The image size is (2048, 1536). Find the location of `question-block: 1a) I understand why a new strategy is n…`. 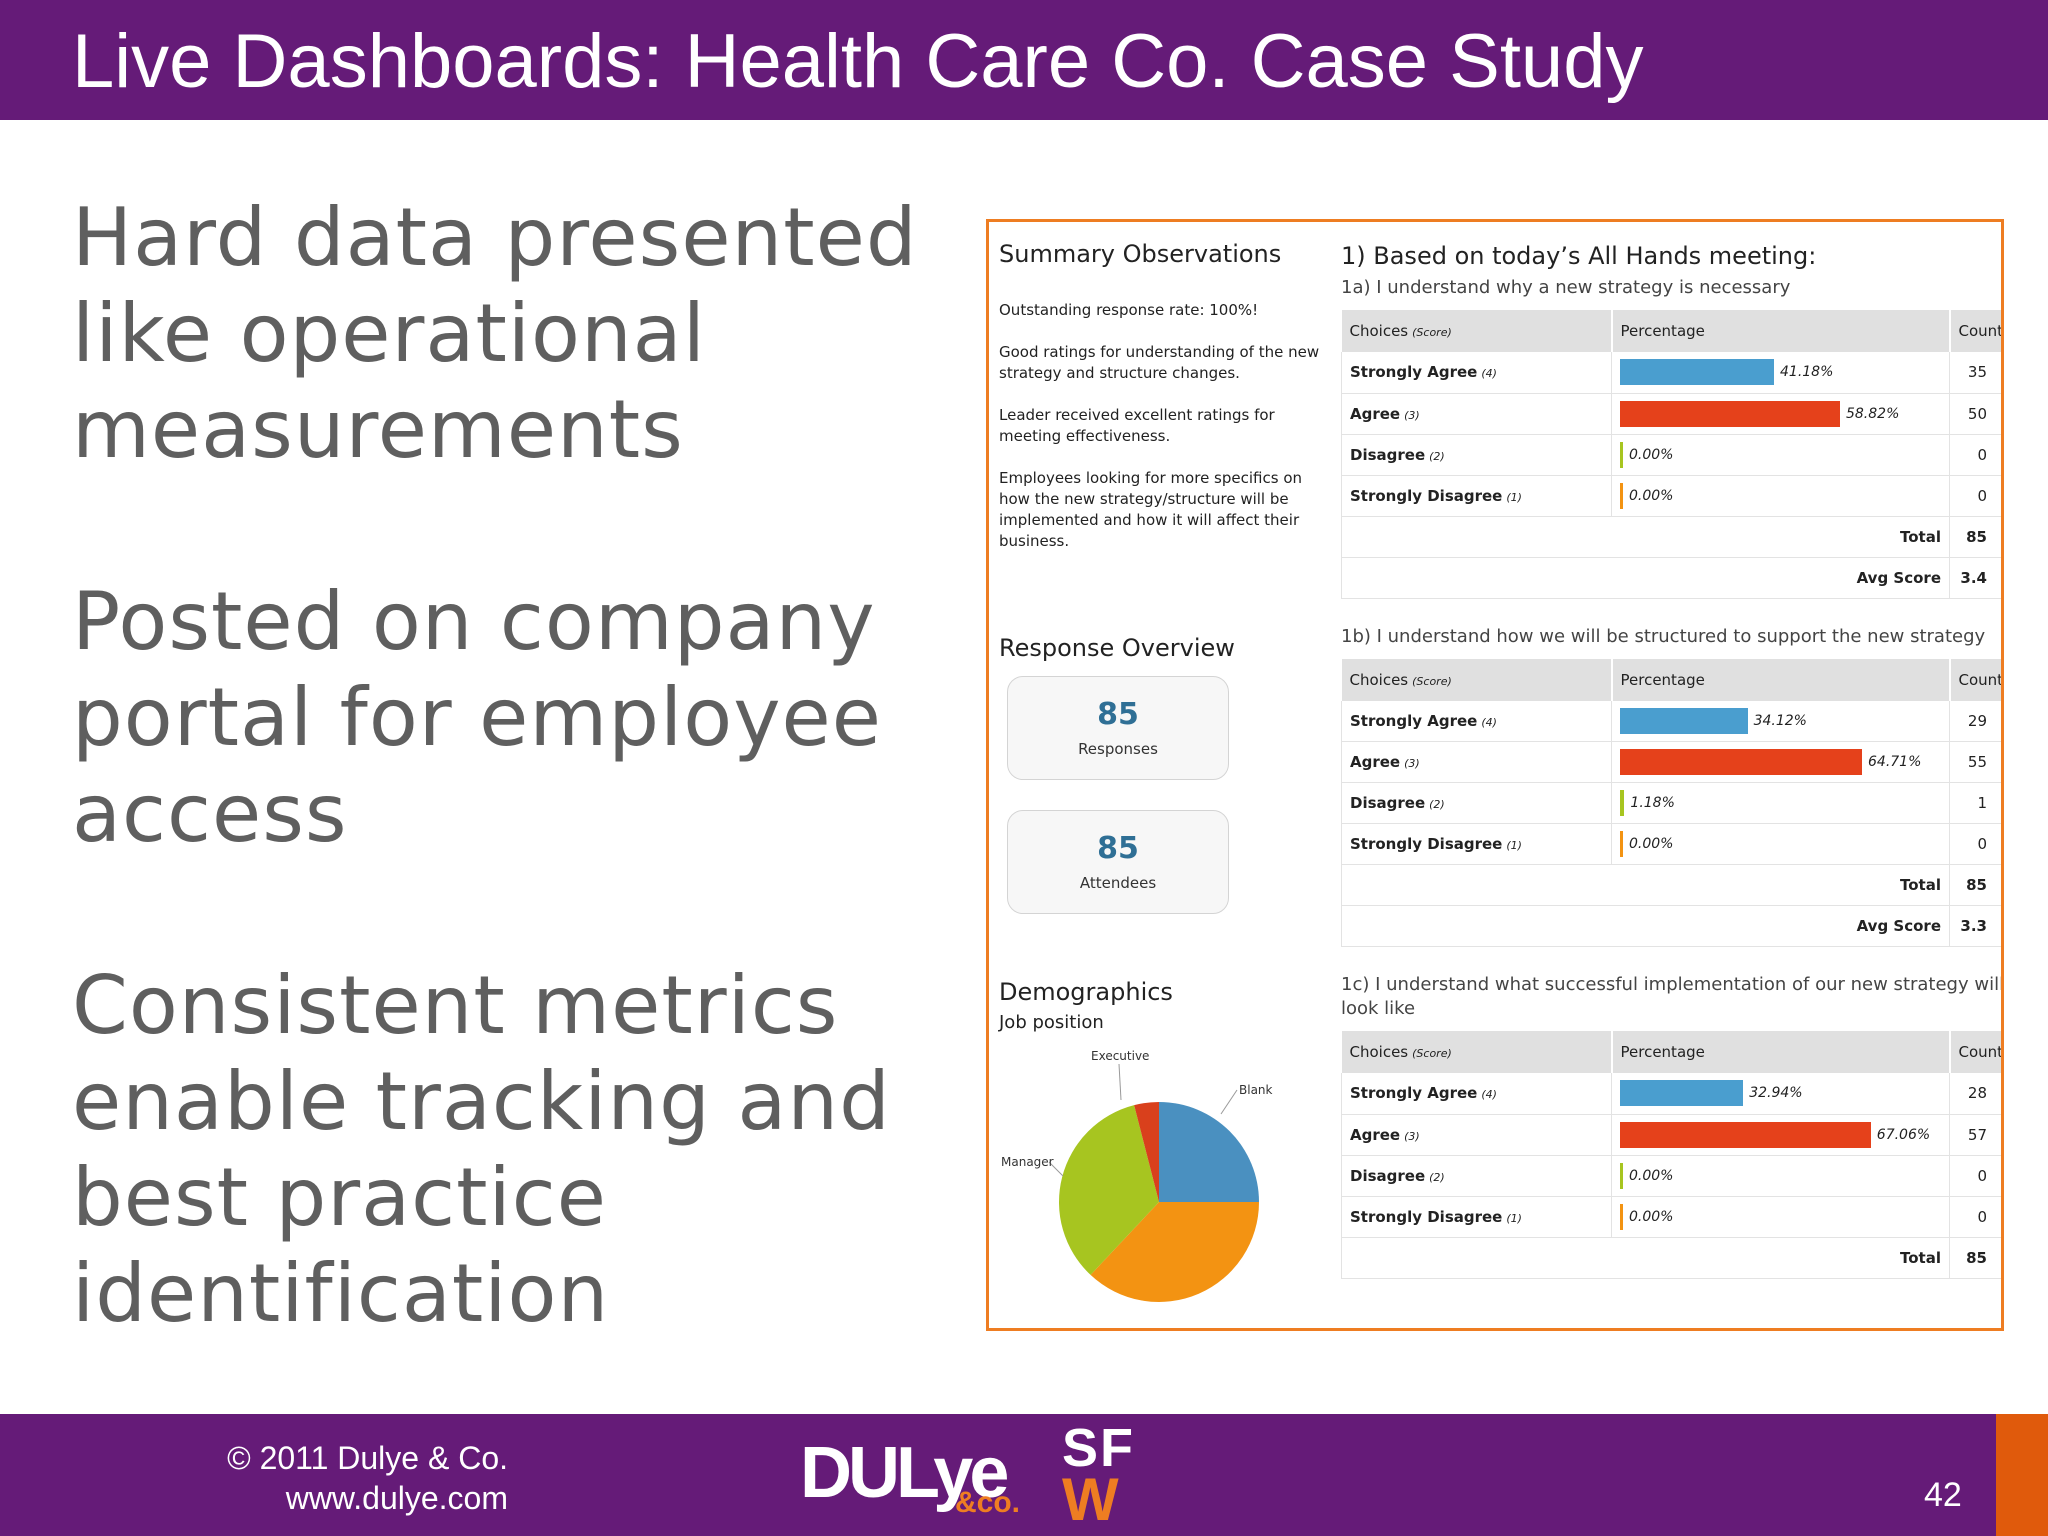

question-block: 1a) I understand why a new strategy is n… is located at coordinates (1671, 437).